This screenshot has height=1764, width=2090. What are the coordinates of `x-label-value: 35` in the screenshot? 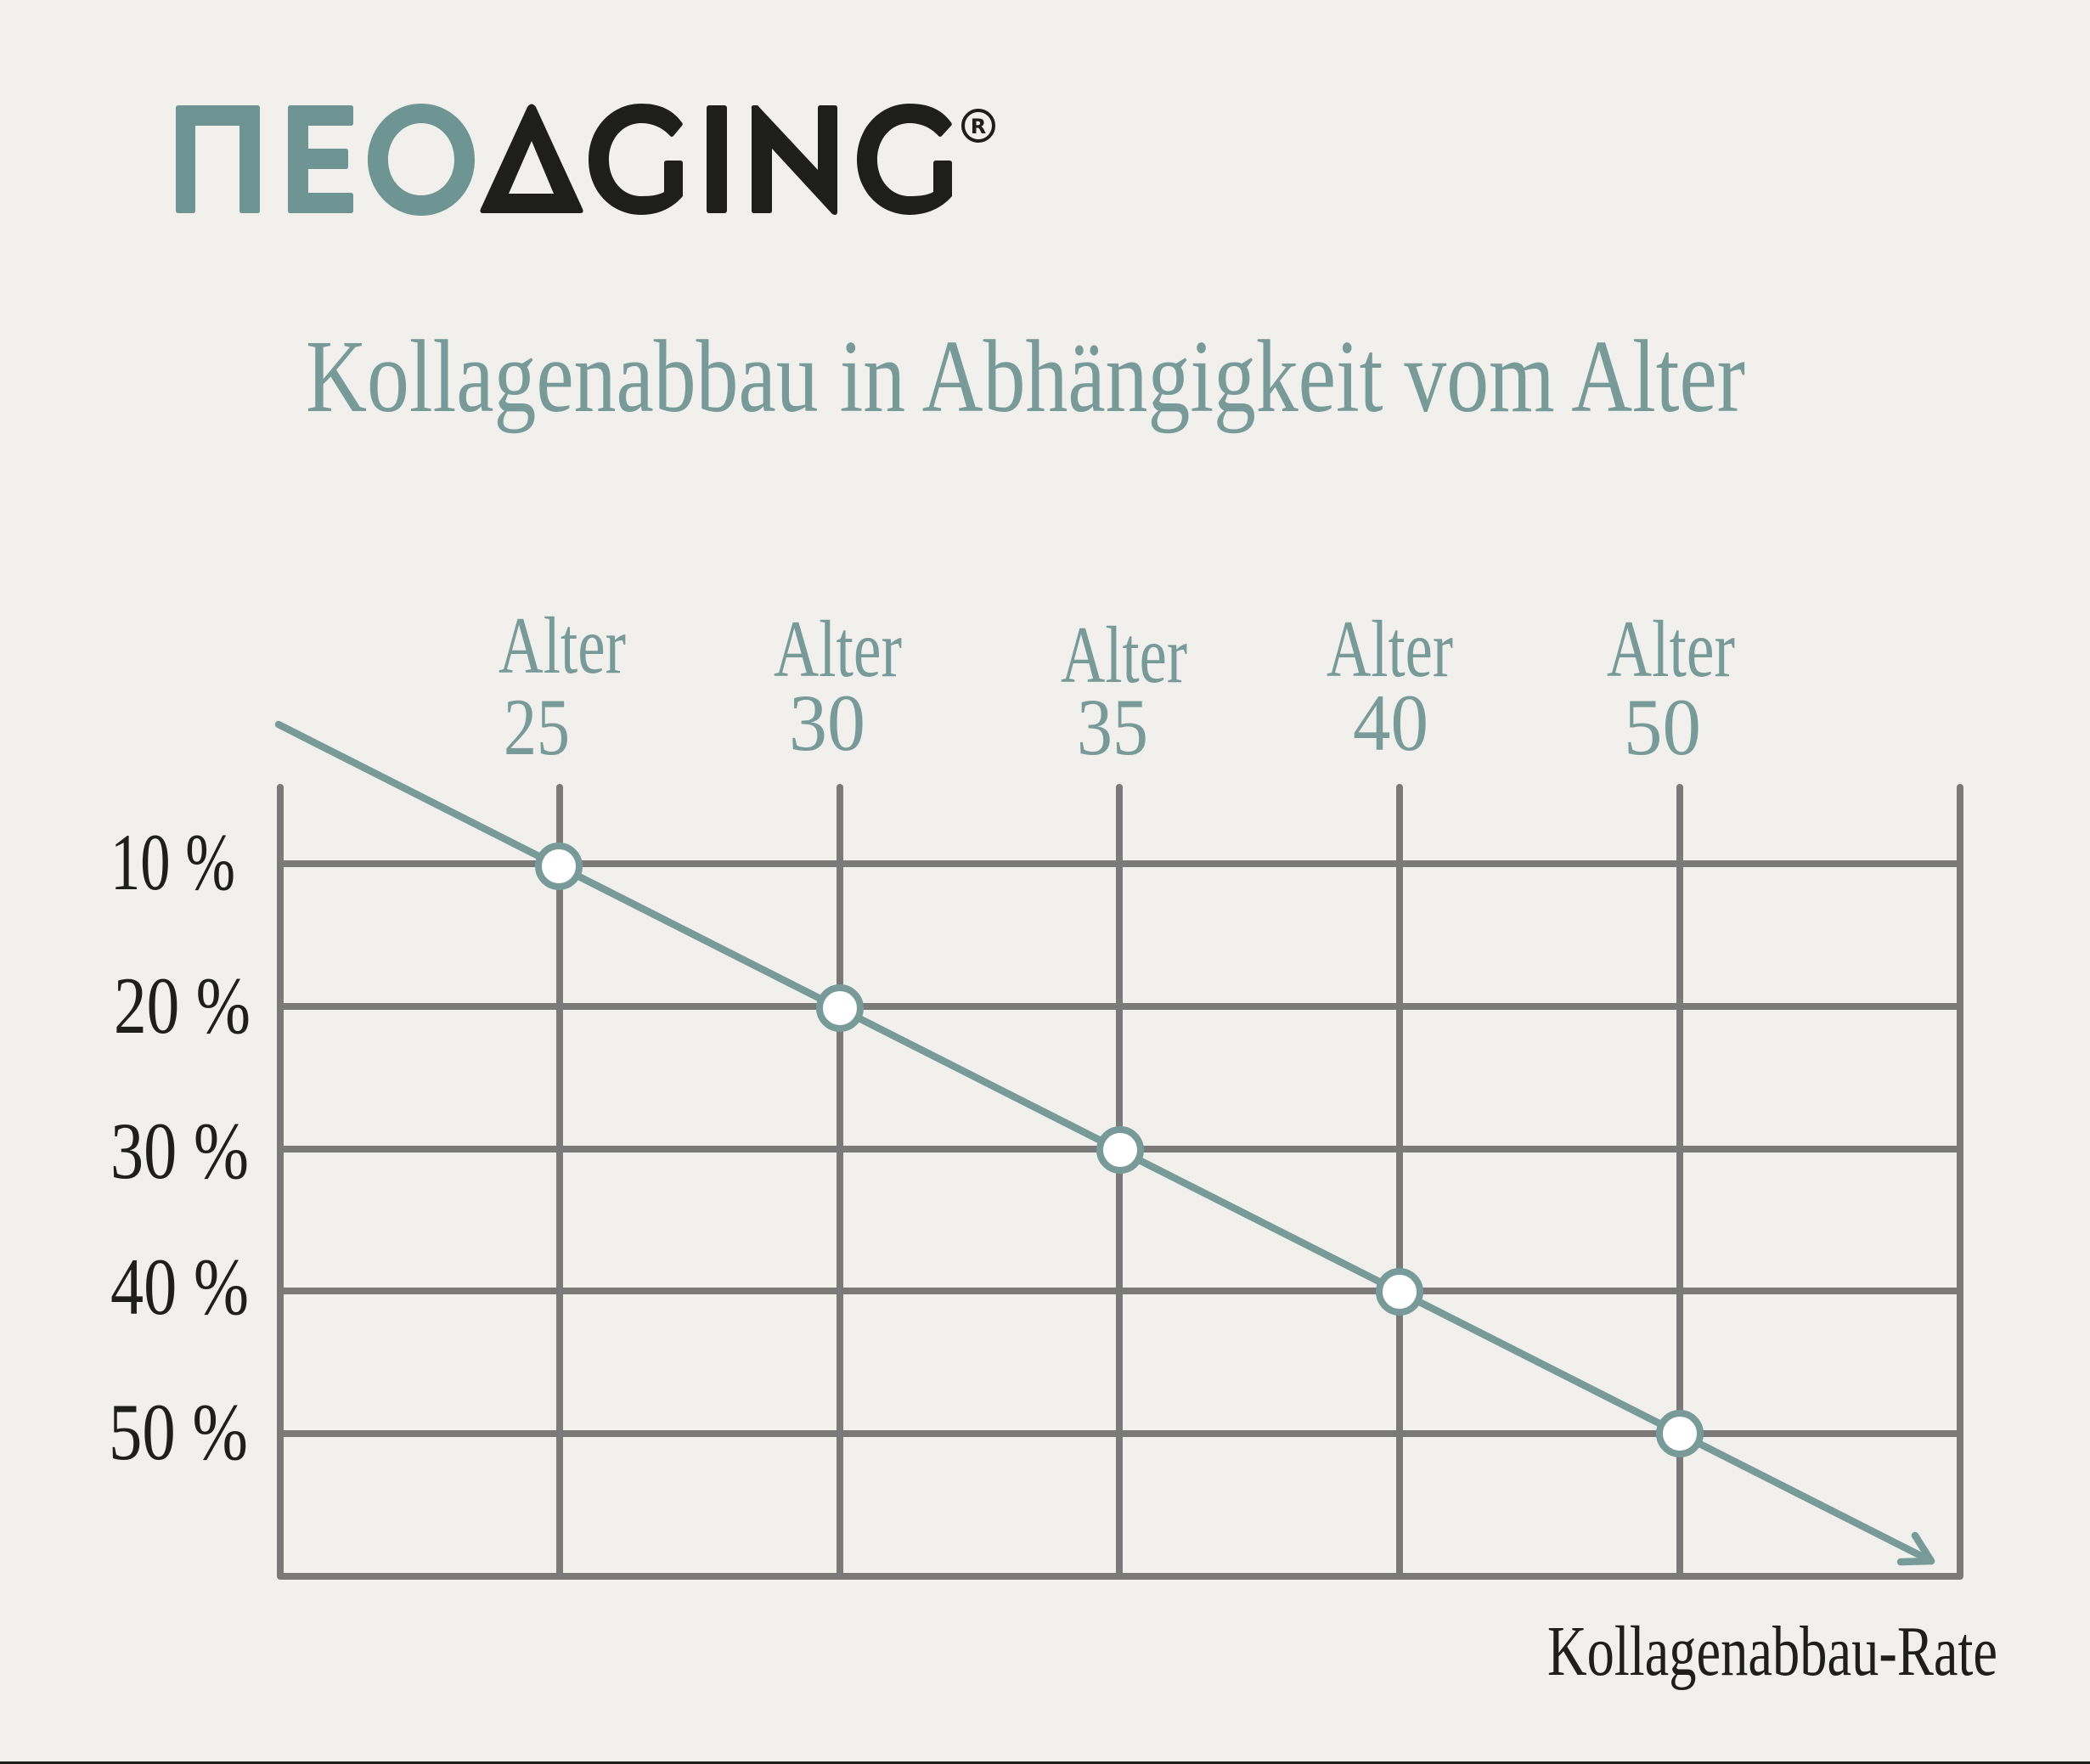 It's located at (1112, 727).